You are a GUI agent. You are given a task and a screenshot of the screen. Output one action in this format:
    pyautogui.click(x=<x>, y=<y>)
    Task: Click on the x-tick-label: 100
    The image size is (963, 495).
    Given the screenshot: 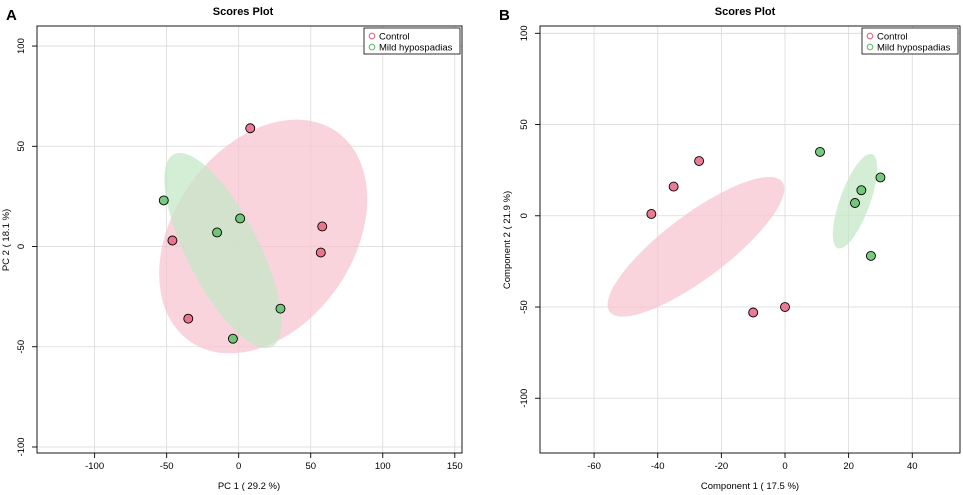 What is the action you would take?
    pyautogui.click(x=383, y=466)
    